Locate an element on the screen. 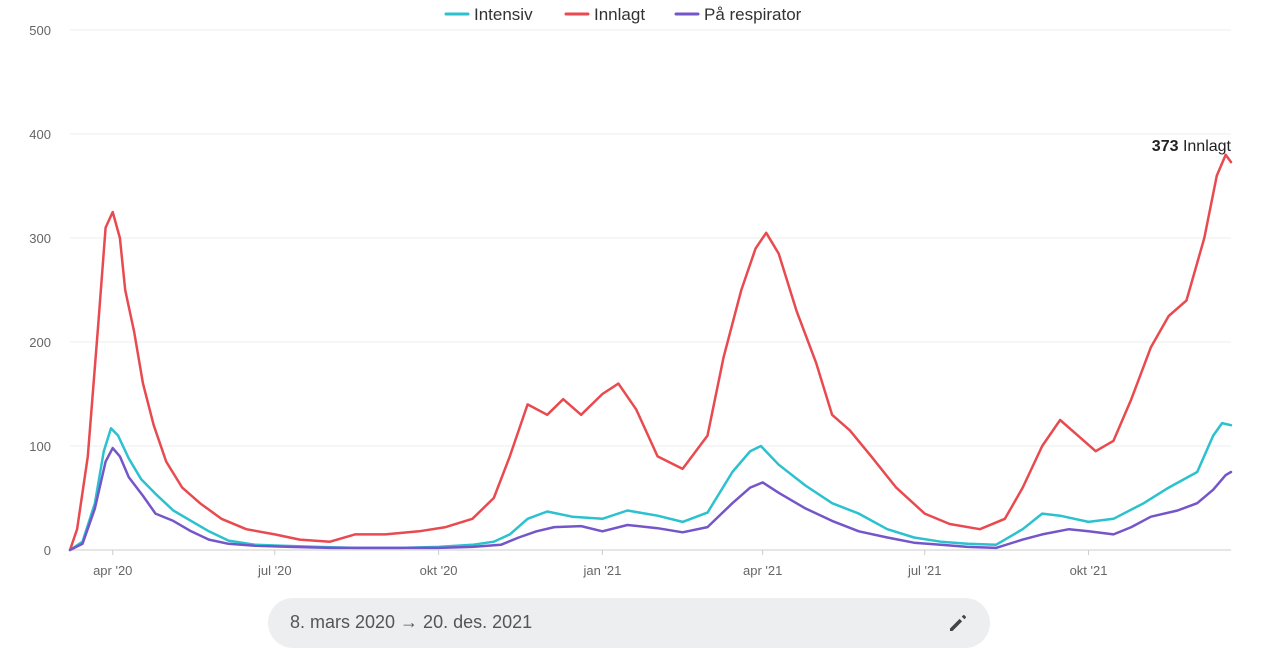 This screenshot has width=1280, height=652. x-tick-label: apr '20 is located at coordinates (112, 570).